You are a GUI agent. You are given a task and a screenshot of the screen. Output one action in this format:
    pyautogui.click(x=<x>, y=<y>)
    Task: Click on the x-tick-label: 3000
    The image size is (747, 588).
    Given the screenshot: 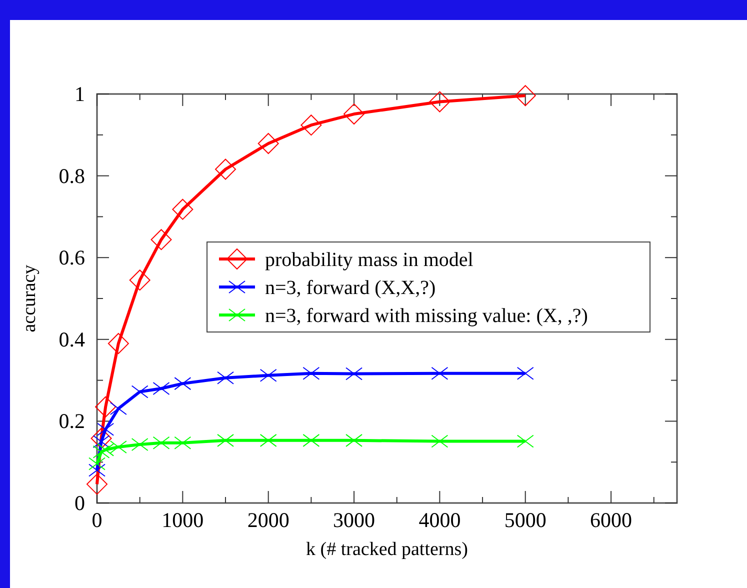 What is the action you would take?
    pyautogui.click(x=354, y=520)
    